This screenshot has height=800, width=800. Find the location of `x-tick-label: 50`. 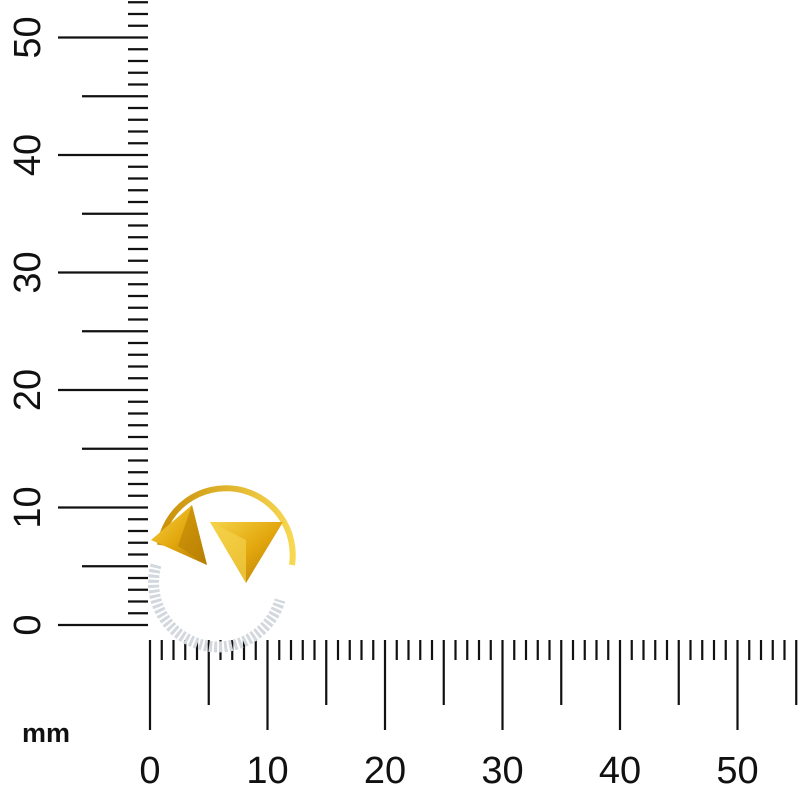

x-tick-label: 50 is located at coordinates (737, 771).